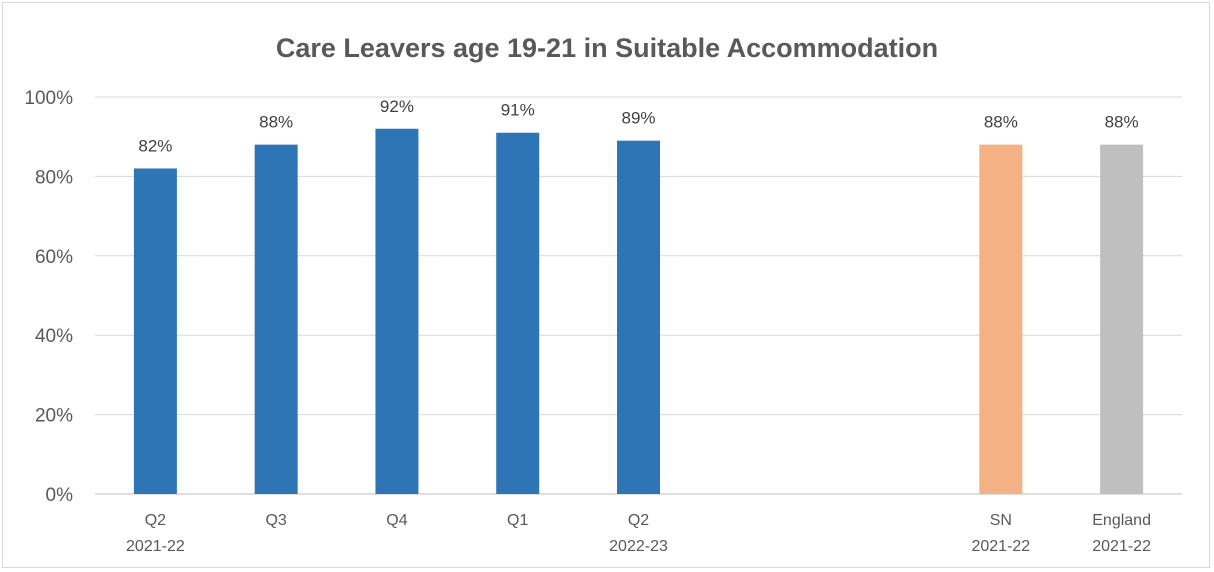 The width and height of the screenshot is (1214, 572). Describe the element at coordinates (48, 98) in the screenshot. I see `y-tick-label: 100%` at that location.